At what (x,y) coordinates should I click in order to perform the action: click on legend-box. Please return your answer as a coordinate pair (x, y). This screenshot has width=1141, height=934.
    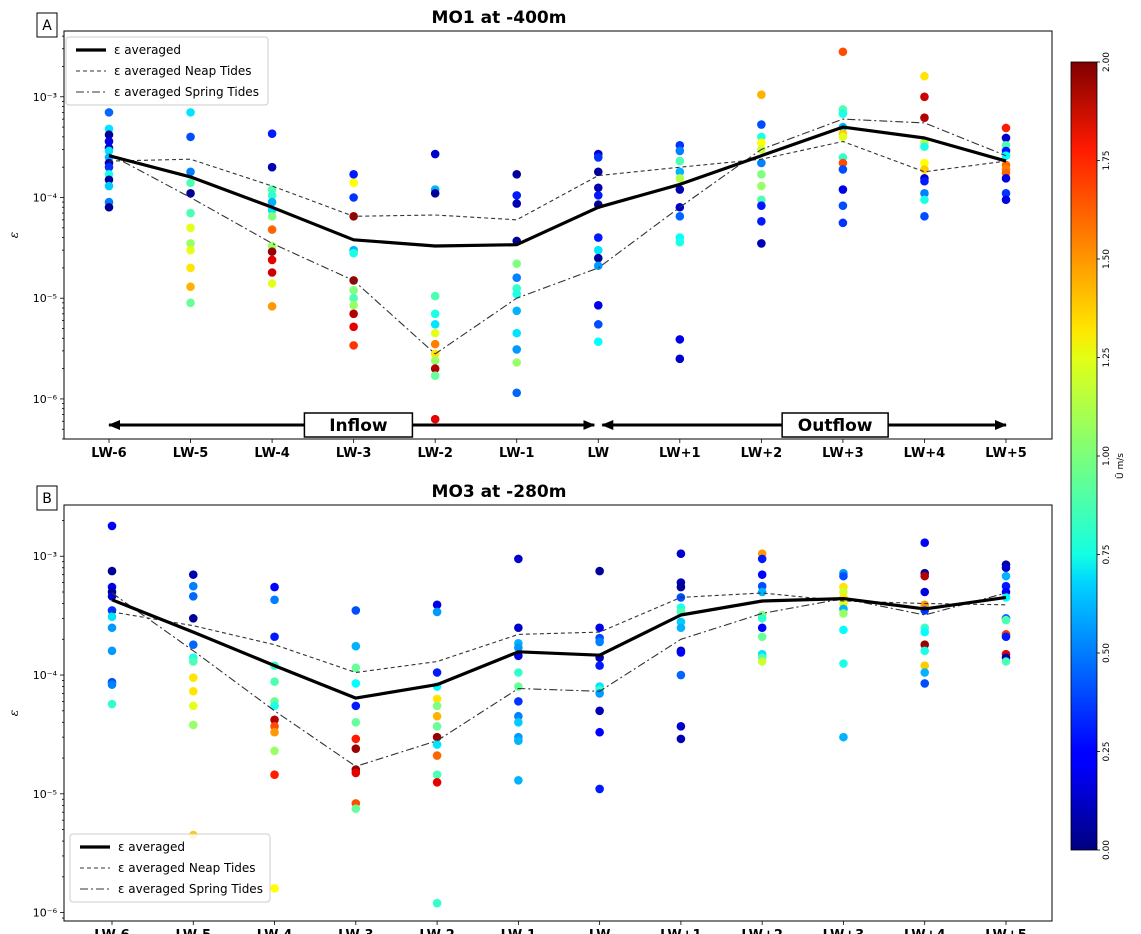
    Looking at the image, I should click on (170, 868).